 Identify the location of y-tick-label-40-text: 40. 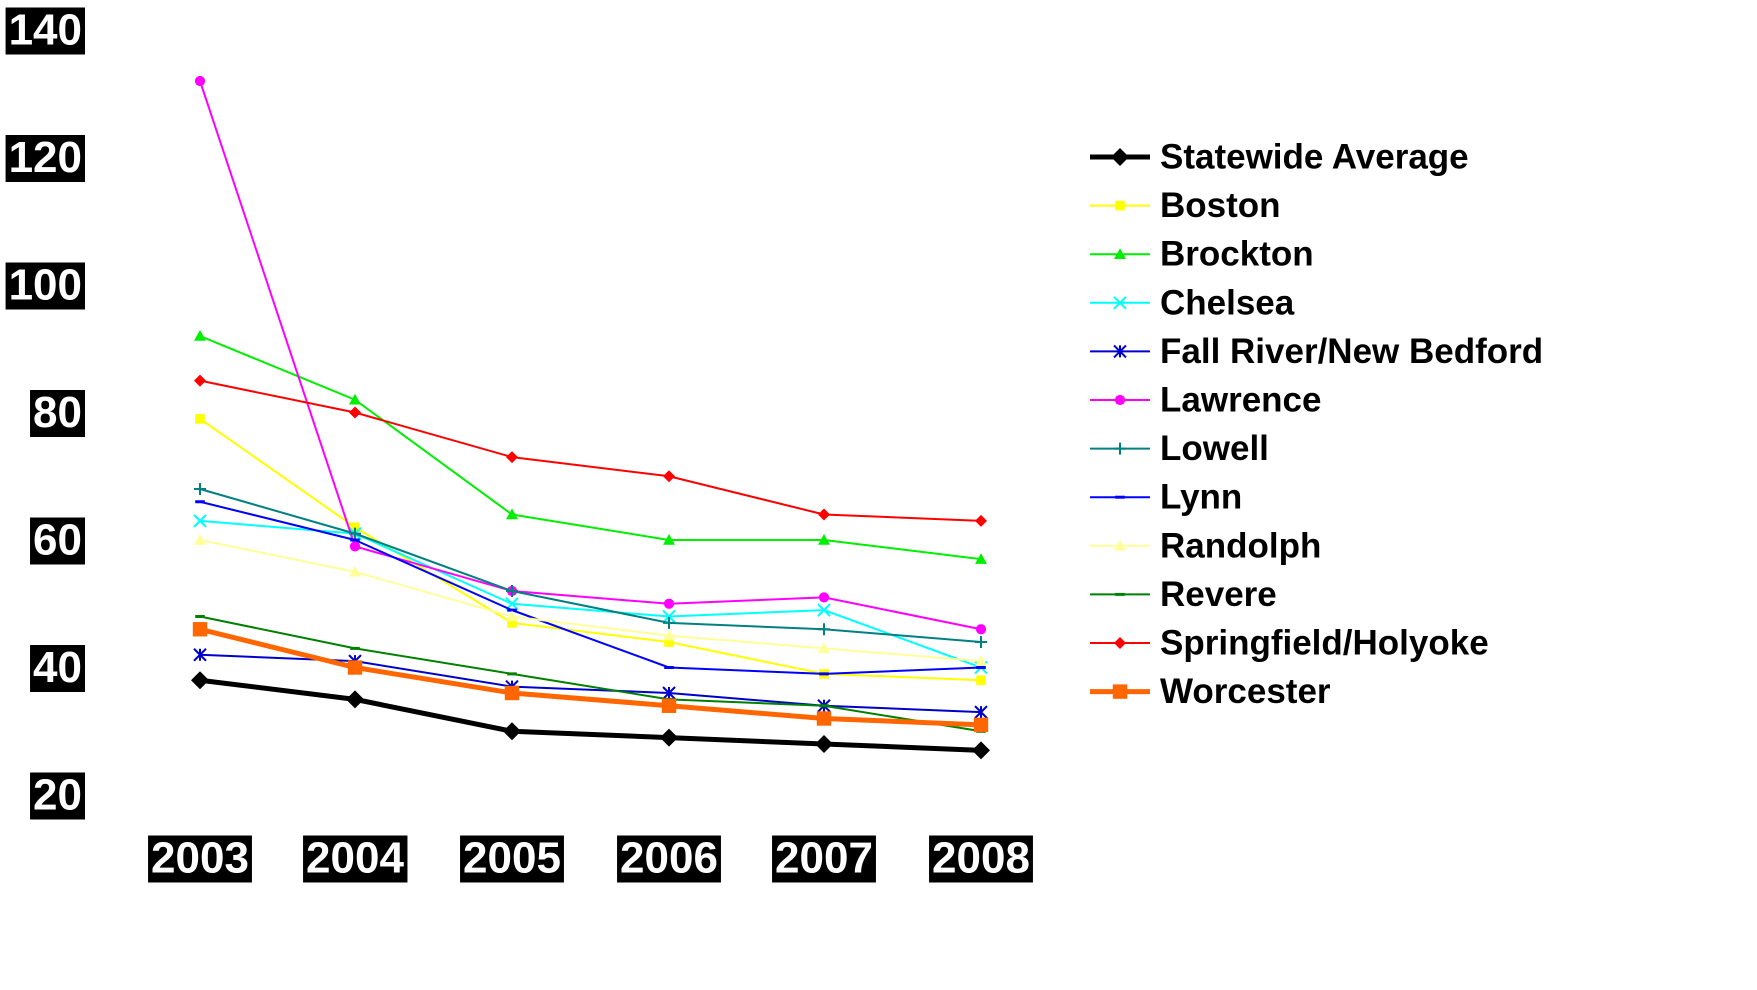
(57, 667).